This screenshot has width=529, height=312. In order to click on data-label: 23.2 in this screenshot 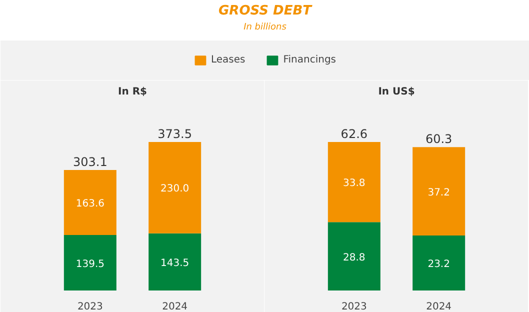, I will do `click(439, 264)`.